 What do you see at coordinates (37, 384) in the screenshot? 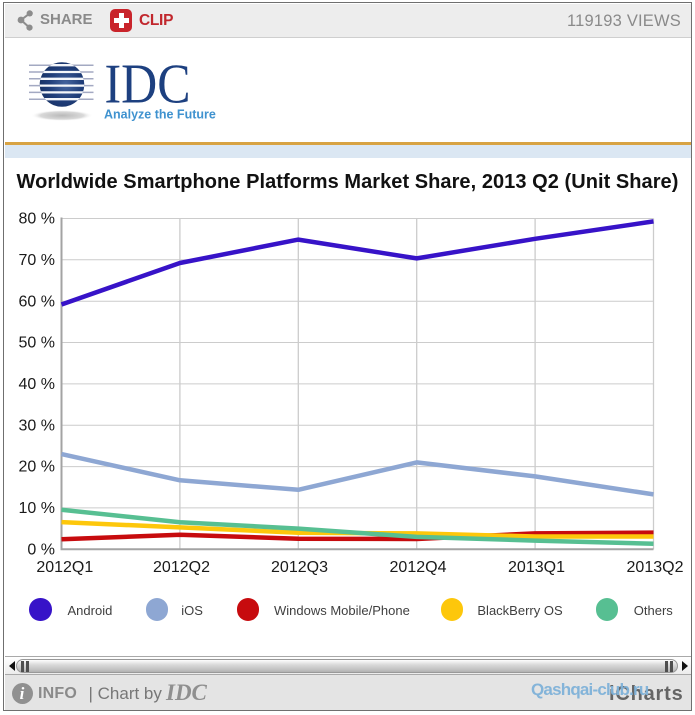
I see `svg-text: 40 %` at bounding box center [37, 384].